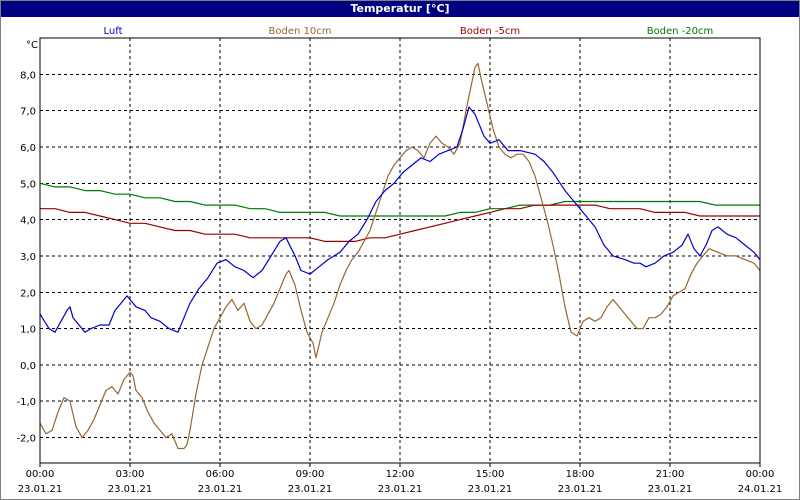  Describe the element at coordinates (300, 31) in the screenshot. I see `legend-entry: Boden 10cm` at that location.